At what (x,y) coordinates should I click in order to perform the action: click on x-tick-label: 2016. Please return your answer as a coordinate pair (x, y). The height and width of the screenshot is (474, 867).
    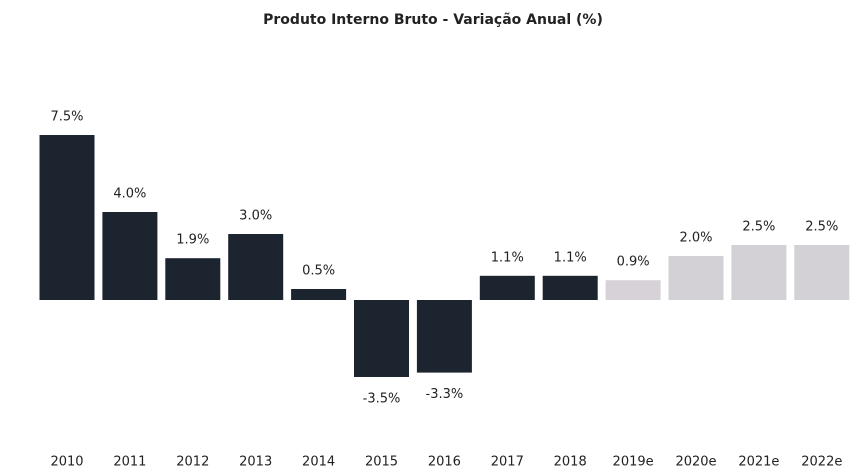
    Looking at the image, I should click on (444, 462).